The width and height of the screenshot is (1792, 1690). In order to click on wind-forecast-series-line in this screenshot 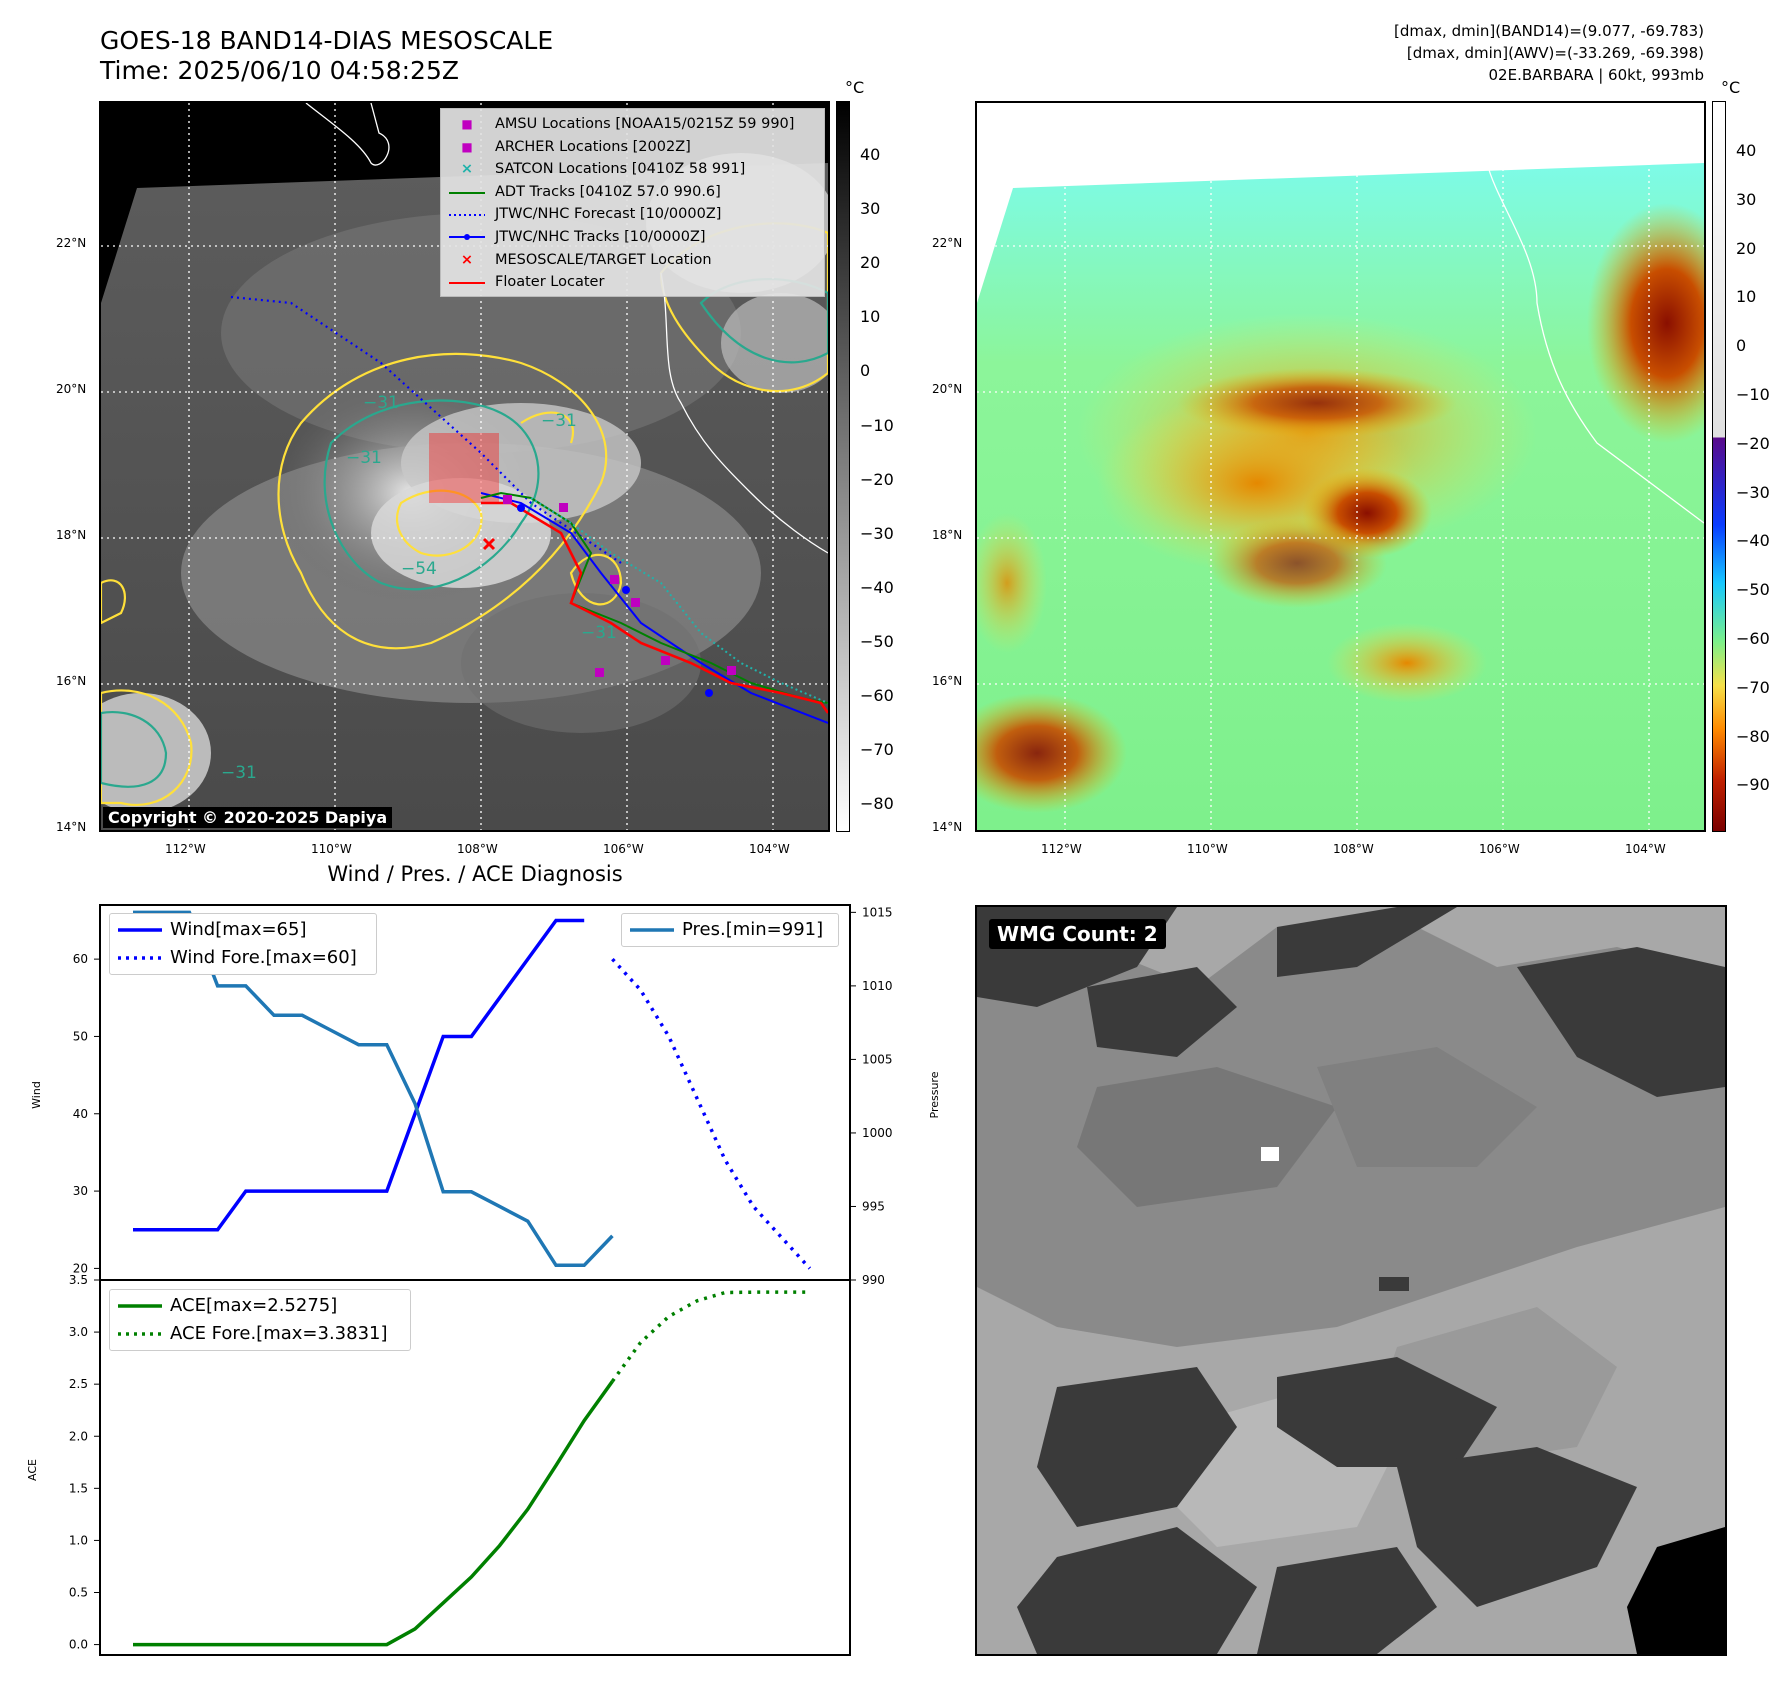, I will do `click(711, 1113)`.